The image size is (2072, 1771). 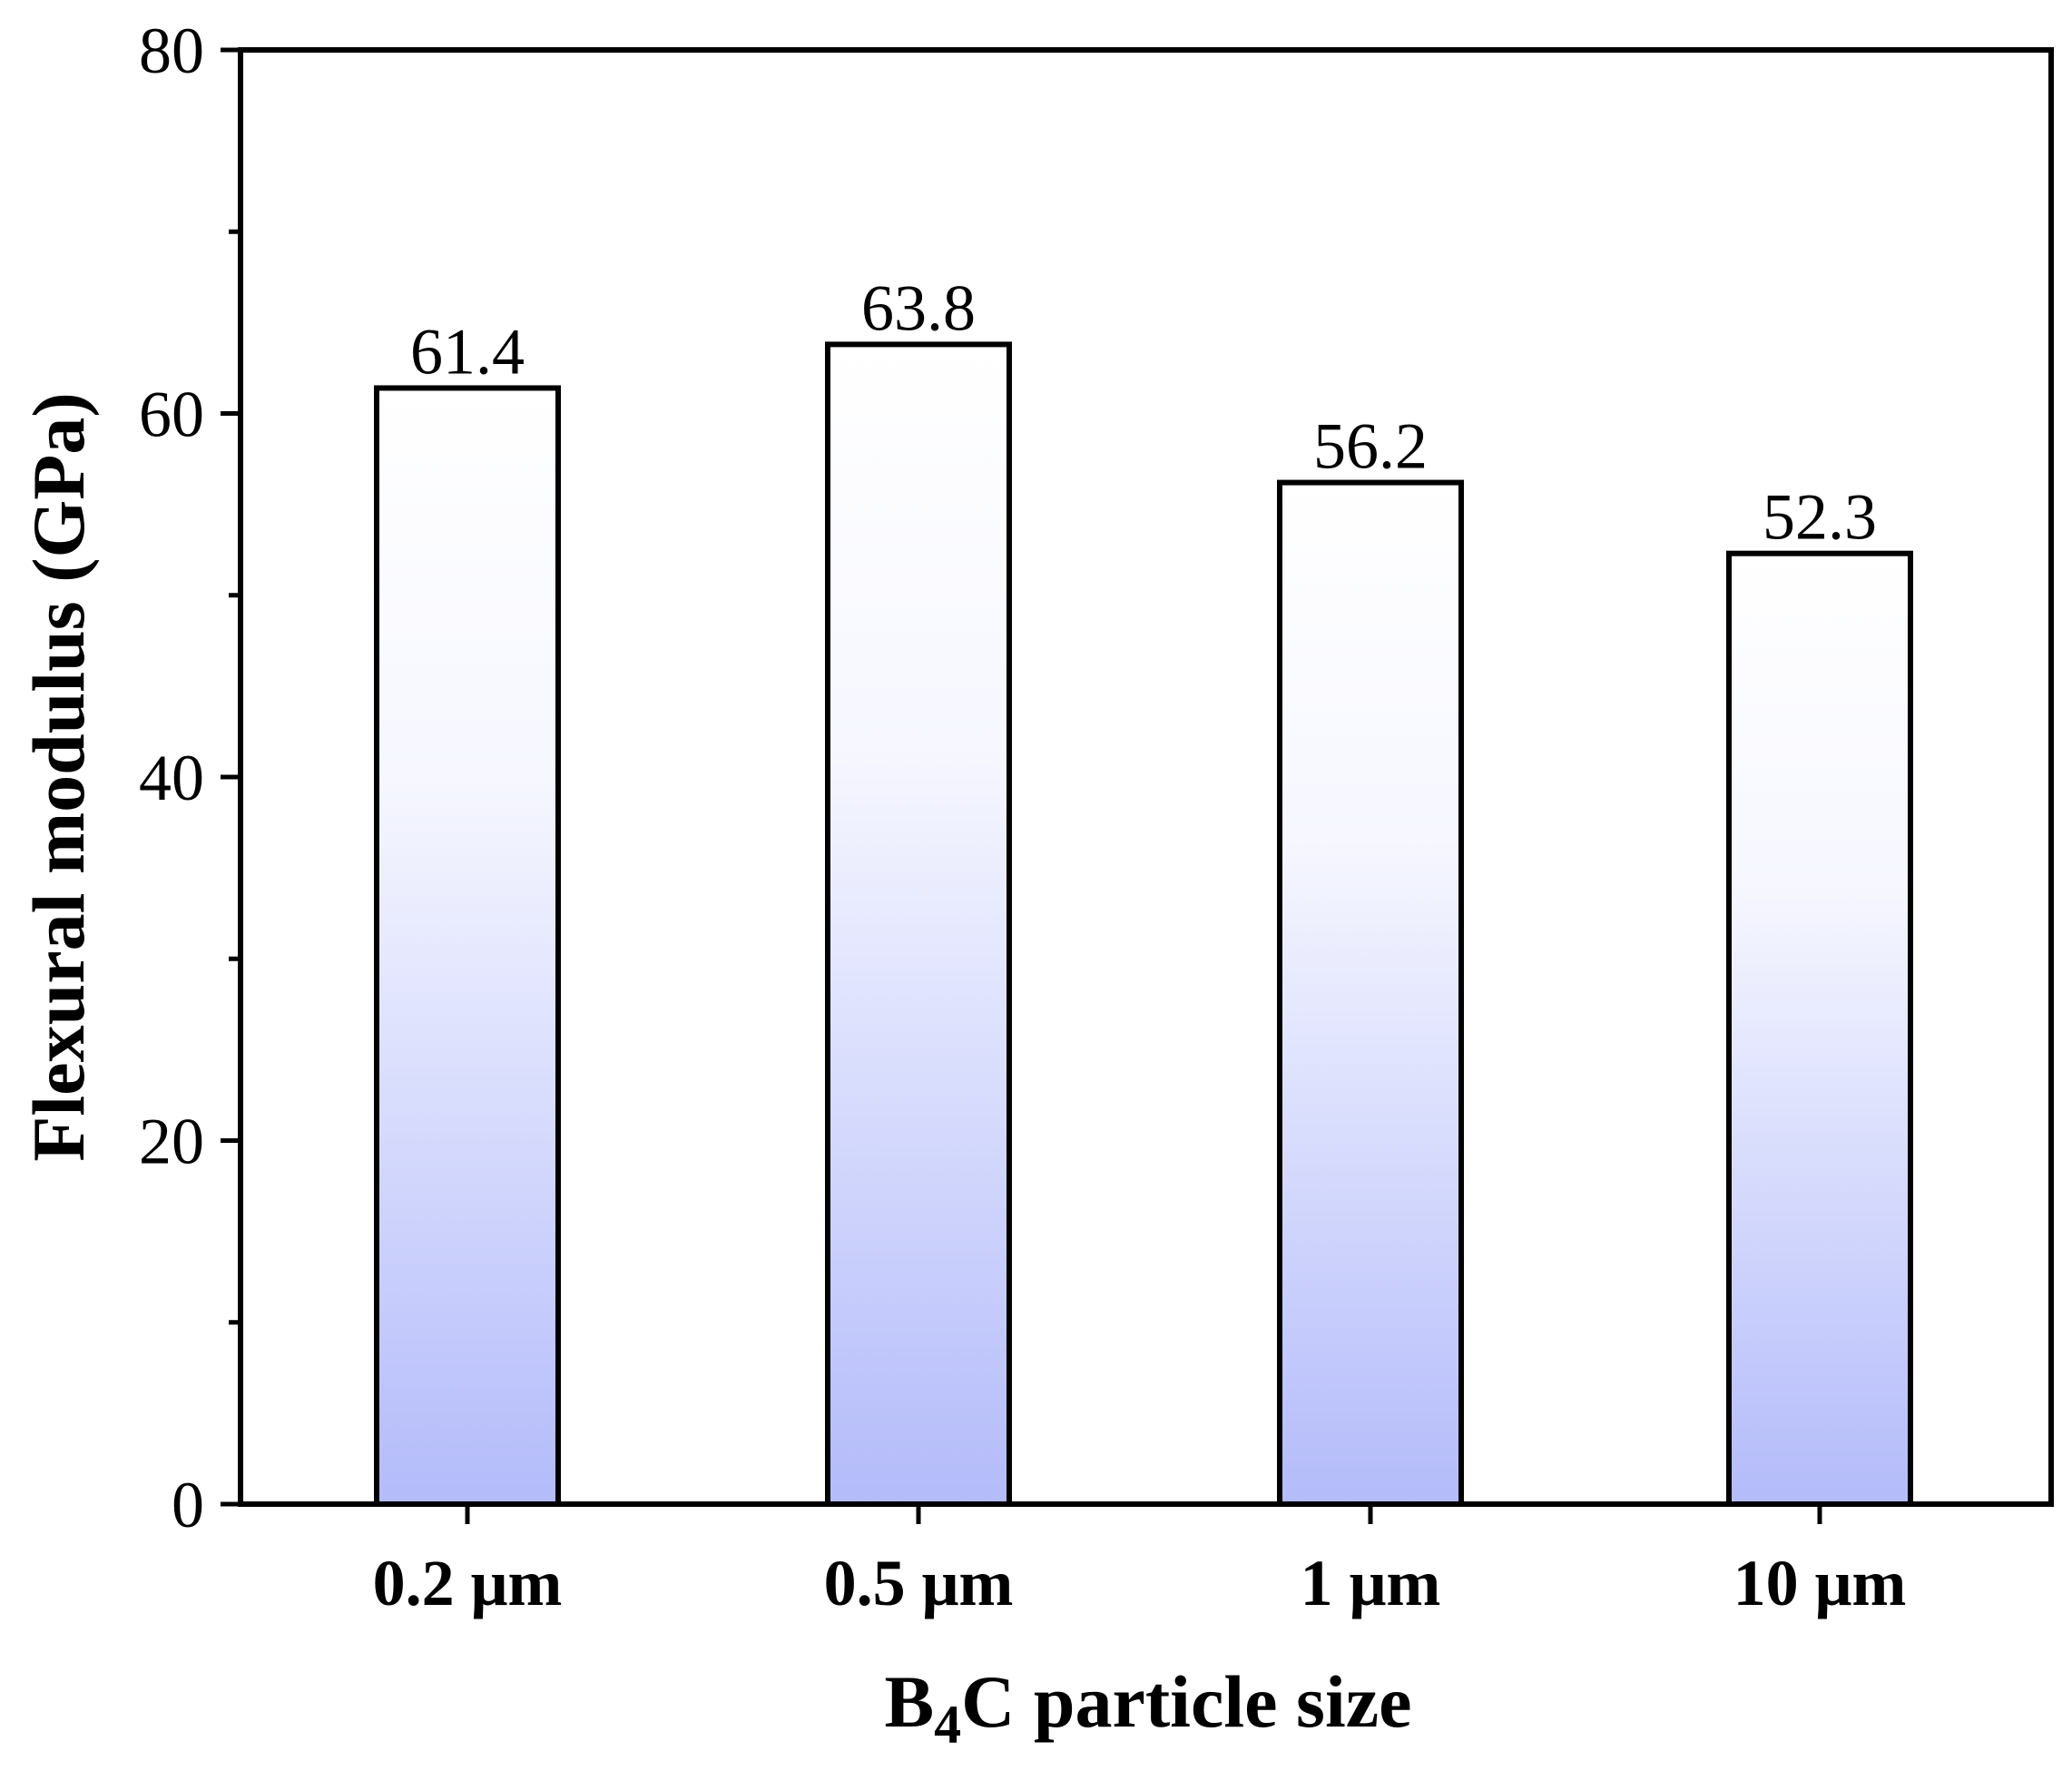 I want to click on y-tick-label: 40, so click(x=171, y=778).